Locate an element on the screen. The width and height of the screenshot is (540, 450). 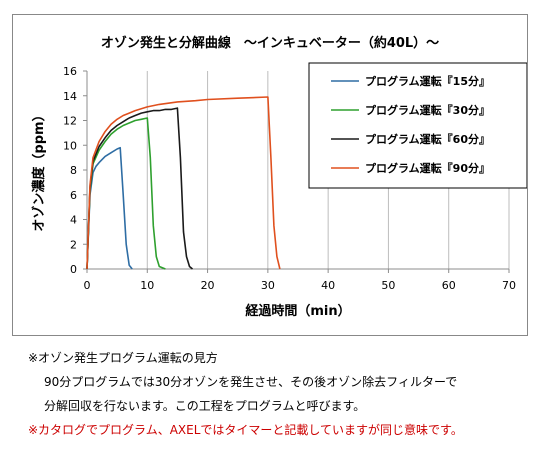
y-axis-label: オゾン濃度（ppm） is located at coordinates (39, 169).